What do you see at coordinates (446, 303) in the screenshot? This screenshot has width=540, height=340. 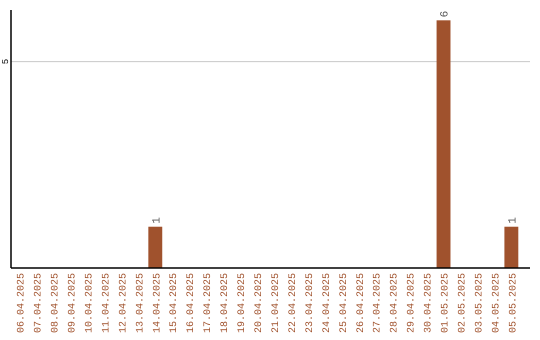 I see `x-tick-label: 01.05.2025` at bounding box center [446, 303].